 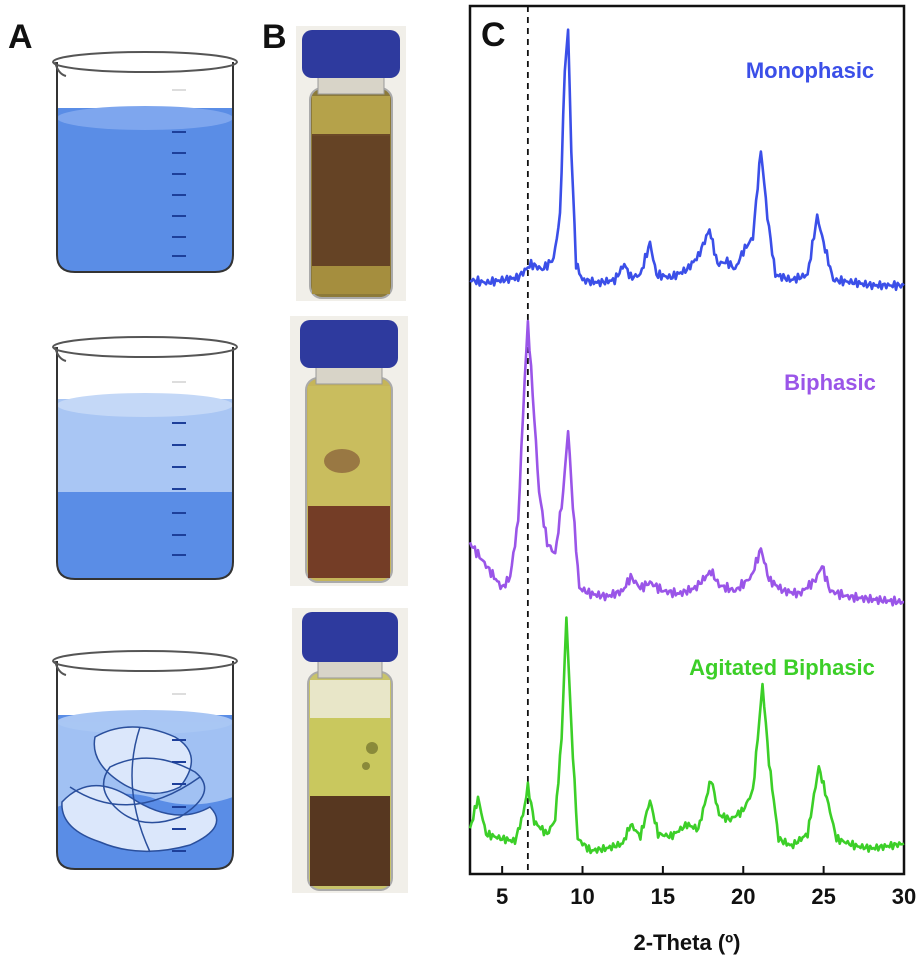 I want to click on x-tick-label: 15, so click(x=663, y=896).